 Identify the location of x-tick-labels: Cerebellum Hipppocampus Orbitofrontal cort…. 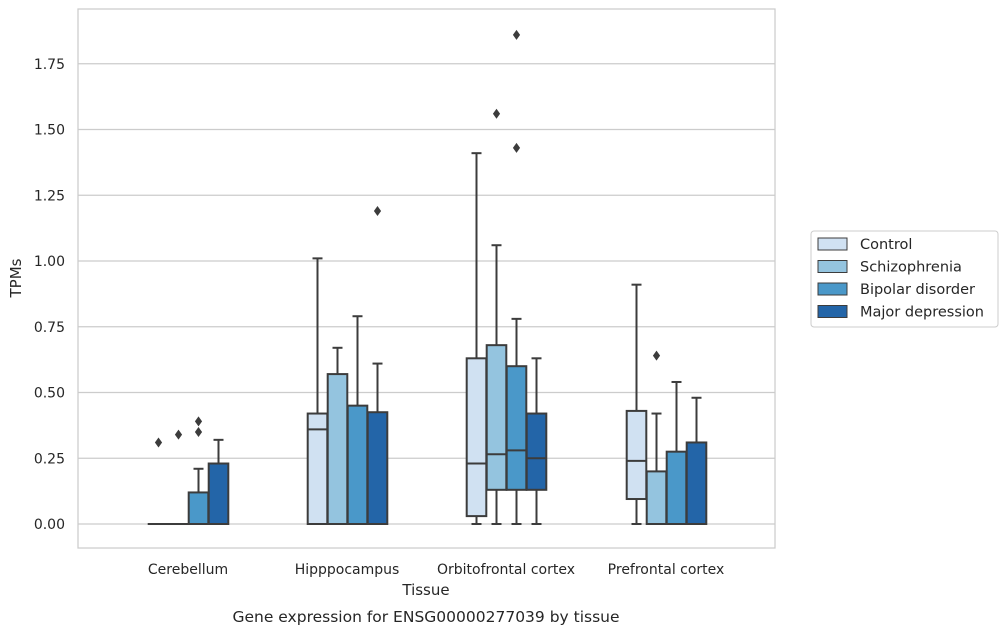
(436, 570).